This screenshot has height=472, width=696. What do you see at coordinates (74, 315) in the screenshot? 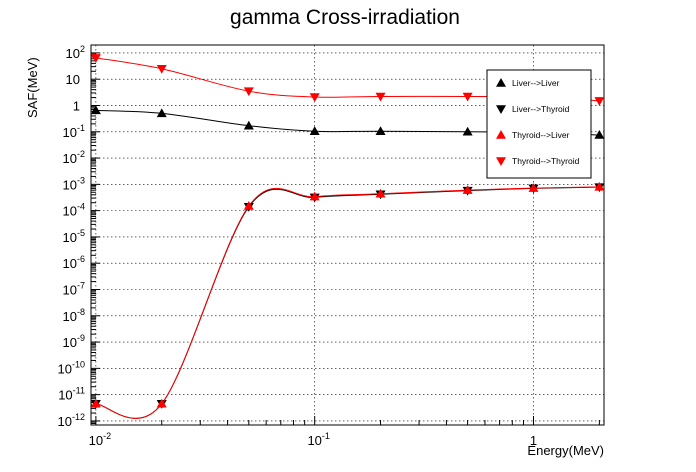
I see `y-tick-label: 10⁻⁸` at bounding box center [74, 315].